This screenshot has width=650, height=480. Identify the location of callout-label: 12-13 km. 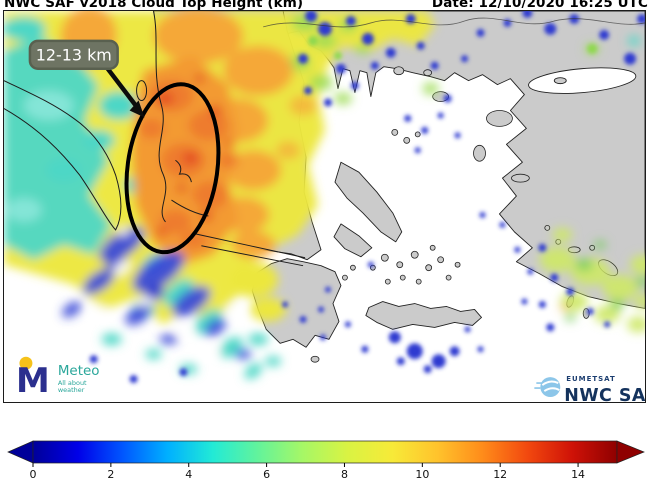
(74, 55).